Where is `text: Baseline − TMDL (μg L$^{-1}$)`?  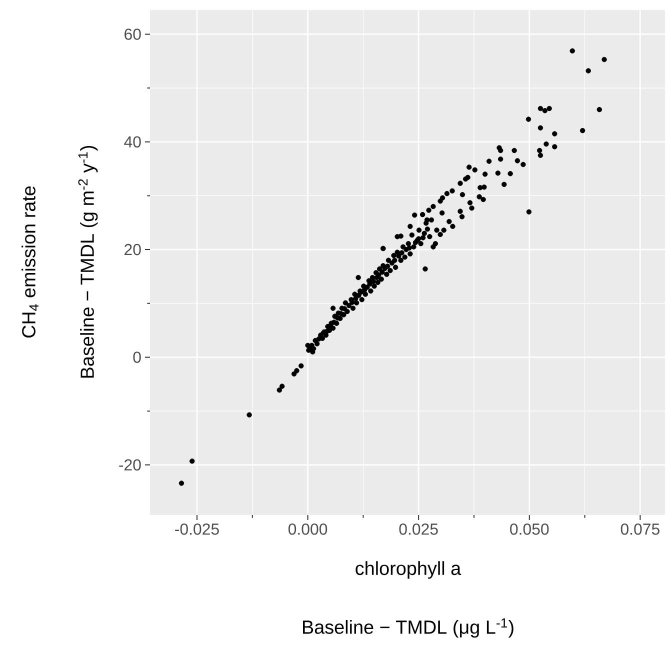 text: Baseline − TMDL (μg L$^{-1}$) is located at coordinates (408, 628).